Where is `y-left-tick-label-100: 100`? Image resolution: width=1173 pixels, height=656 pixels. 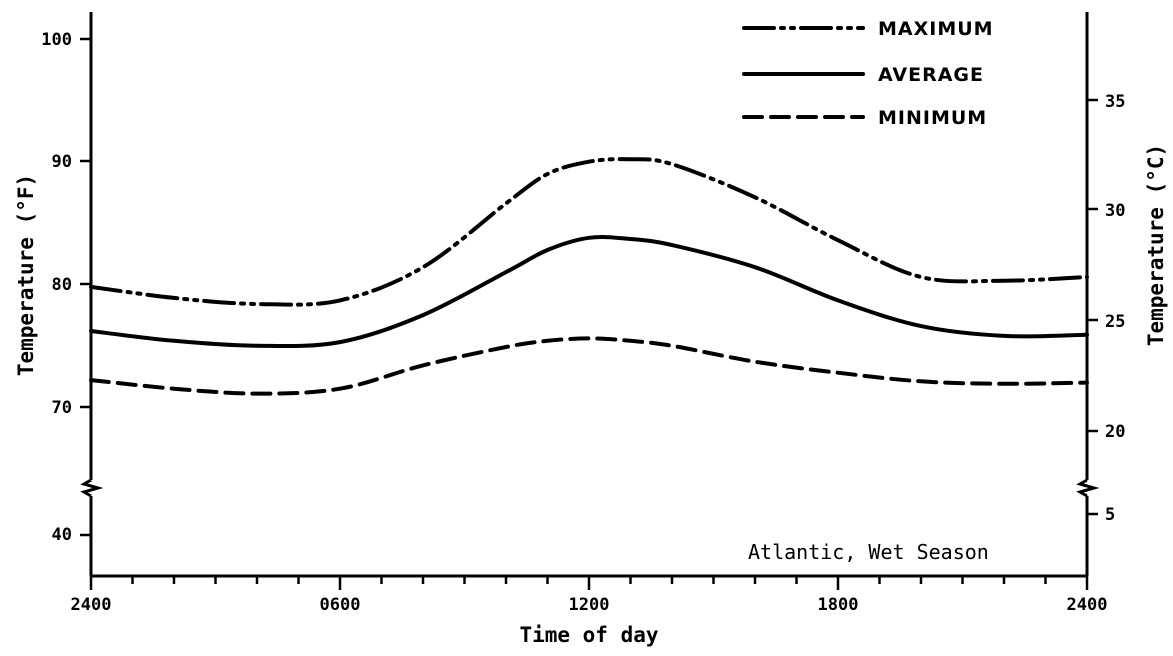
y-left-tick-label-100: 100 is located at coordinates (56, 40).